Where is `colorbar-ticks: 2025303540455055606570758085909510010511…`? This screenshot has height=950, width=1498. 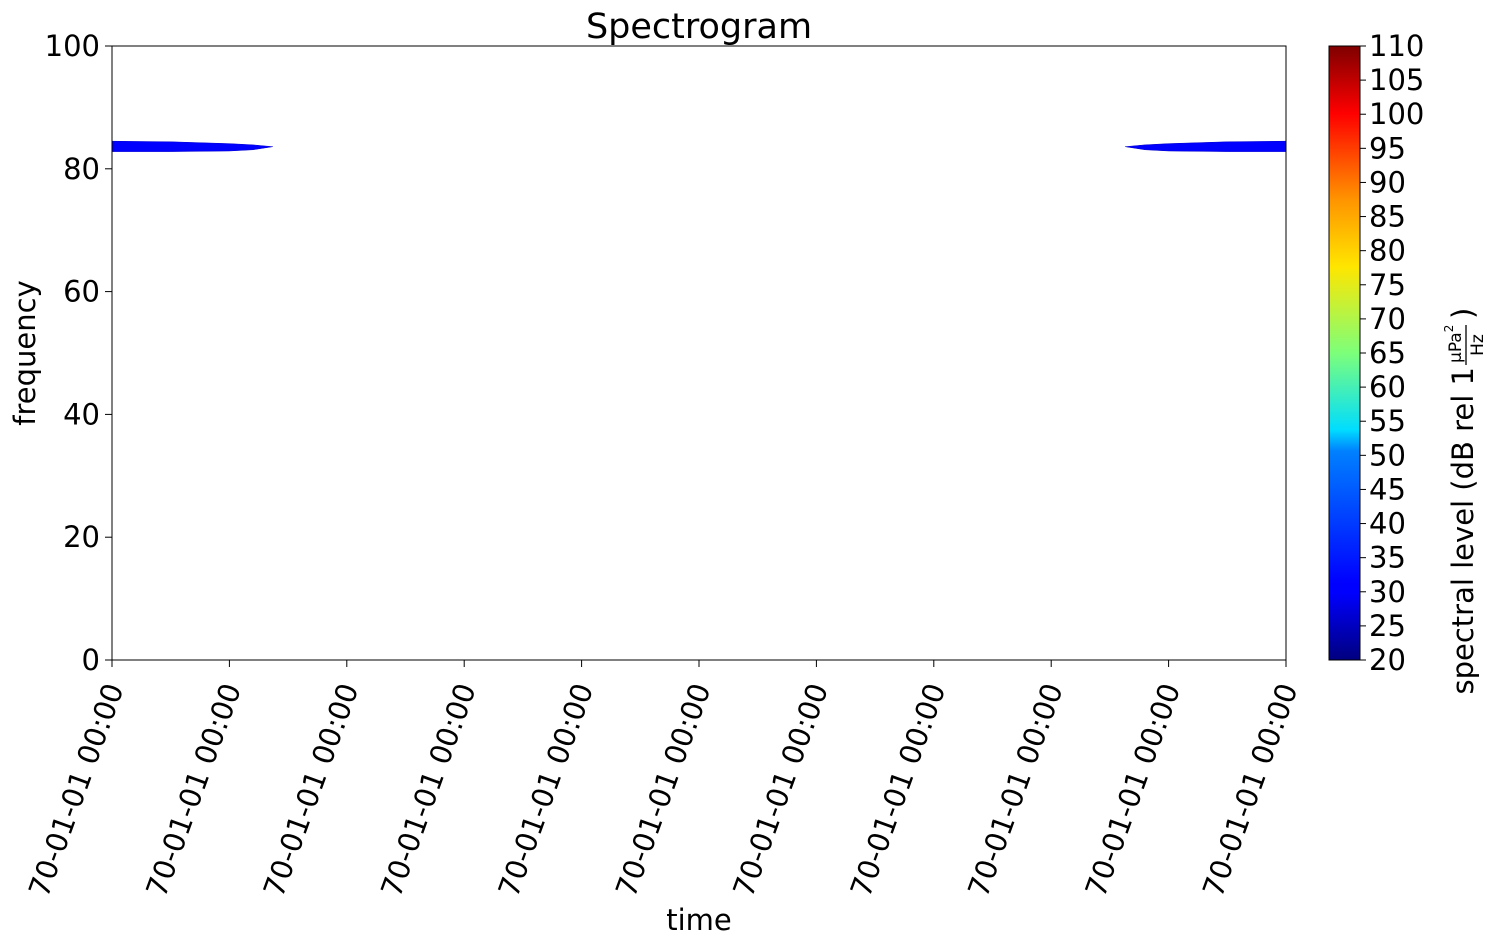 colorbar-ticks: 2025303540455055606570758085909510010511… is located at coordinates (1392, 353).